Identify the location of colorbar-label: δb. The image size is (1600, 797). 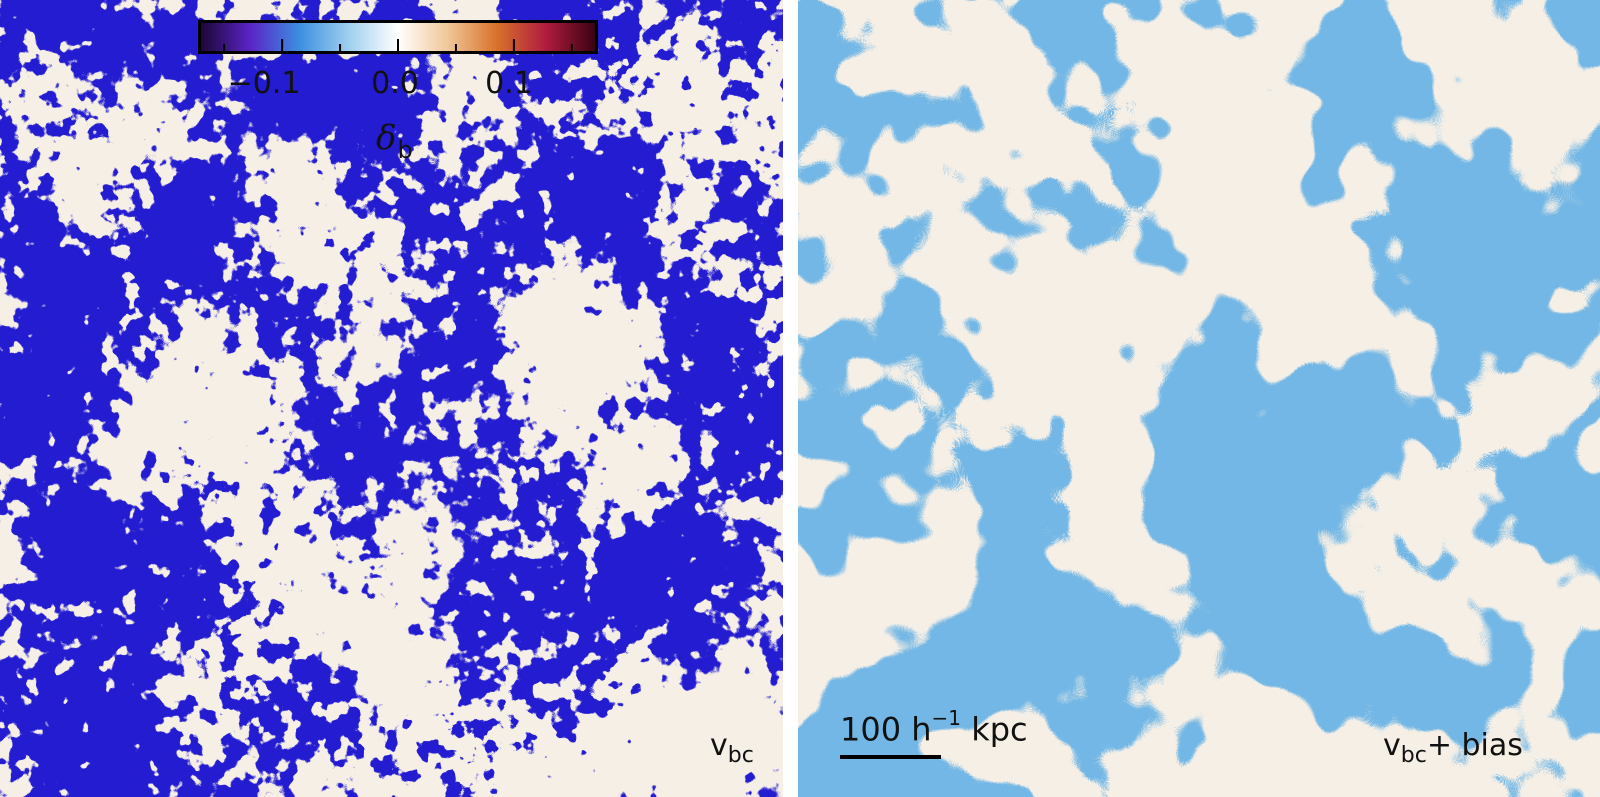
(394, 141).